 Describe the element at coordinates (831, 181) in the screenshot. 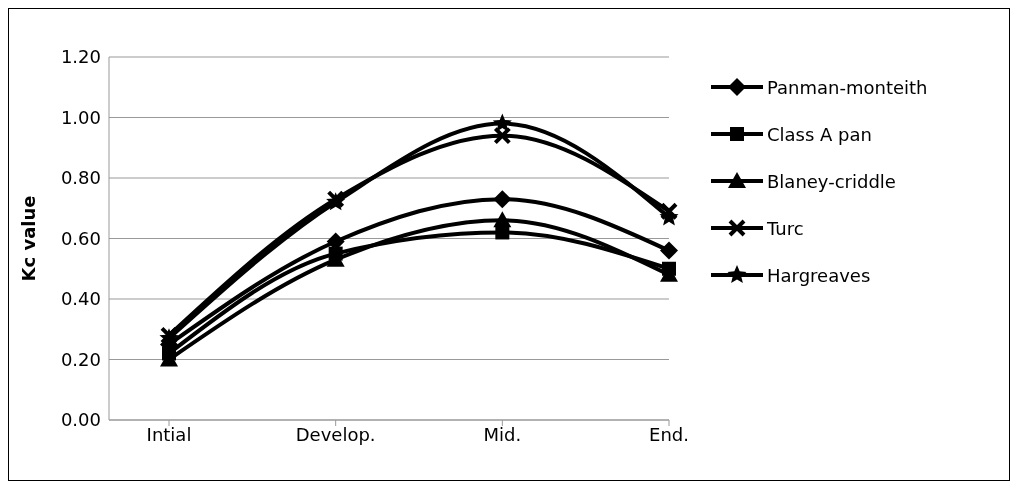

I see `legend-label: Blaney-criddle` at that location.